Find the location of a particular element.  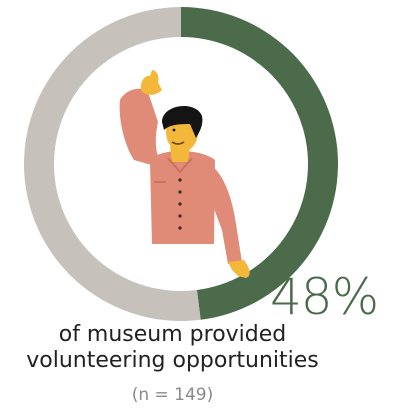

caption-line-2: volunteering opportunities is located at coordinates (172, 360).